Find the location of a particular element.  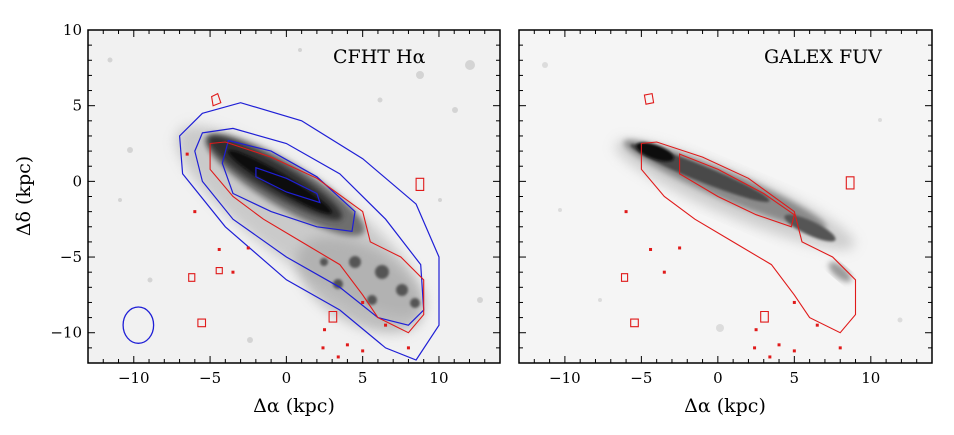

halpha-ylabel: Δδ (kpc) is located at coordinates (24, 196).